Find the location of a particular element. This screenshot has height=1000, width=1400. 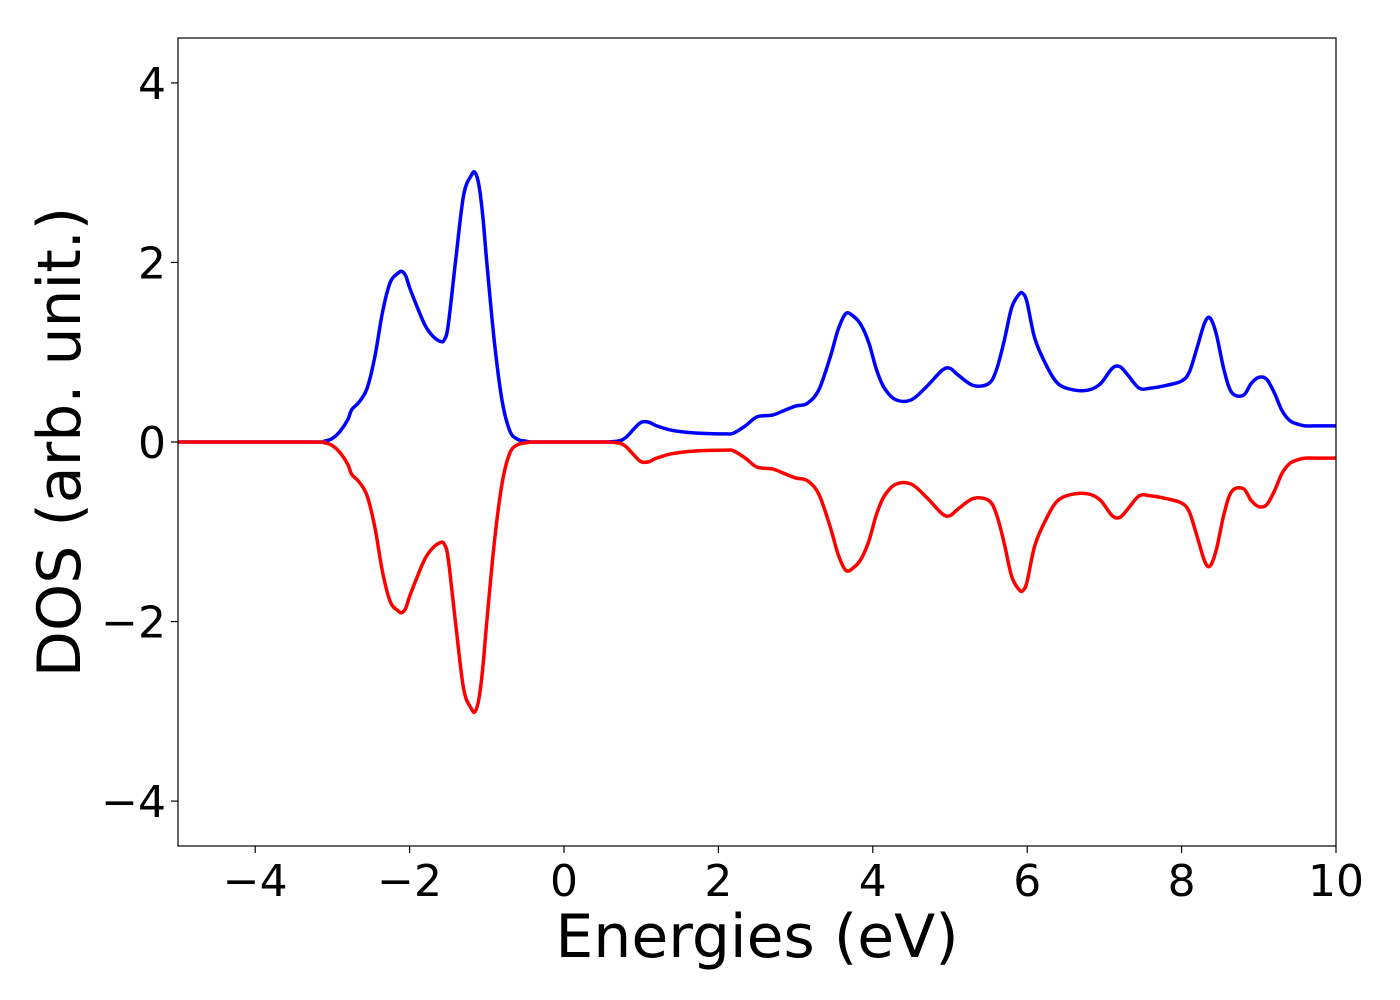

y-axis-title: DOS (arb. unit.) is located at coordinates (60, 442).